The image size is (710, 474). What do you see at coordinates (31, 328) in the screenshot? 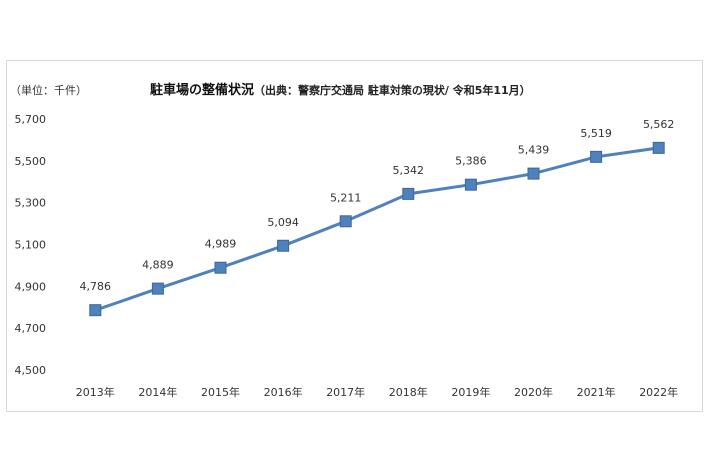
I see `y-tick-label: 4,700` at bounding box center [31, 328].